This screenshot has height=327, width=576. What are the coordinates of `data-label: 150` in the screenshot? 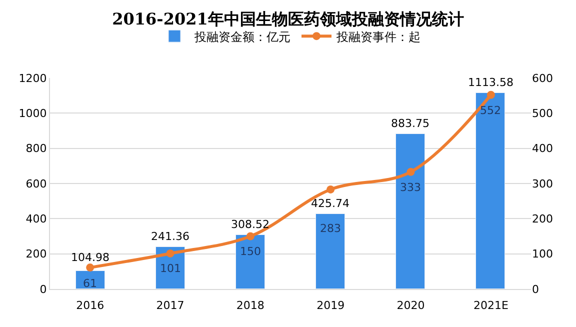 It's located at (250, 251).